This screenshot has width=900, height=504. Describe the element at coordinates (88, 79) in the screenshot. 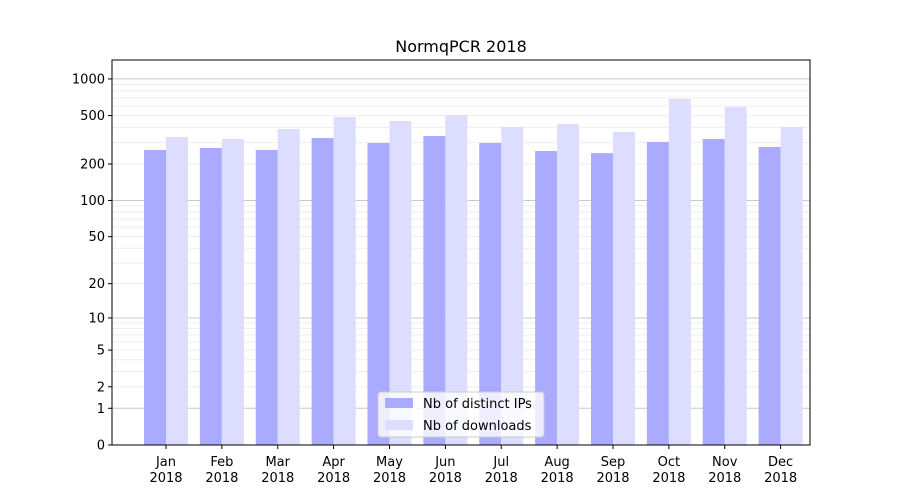

I see `y-tick-label: 1000` at that location.